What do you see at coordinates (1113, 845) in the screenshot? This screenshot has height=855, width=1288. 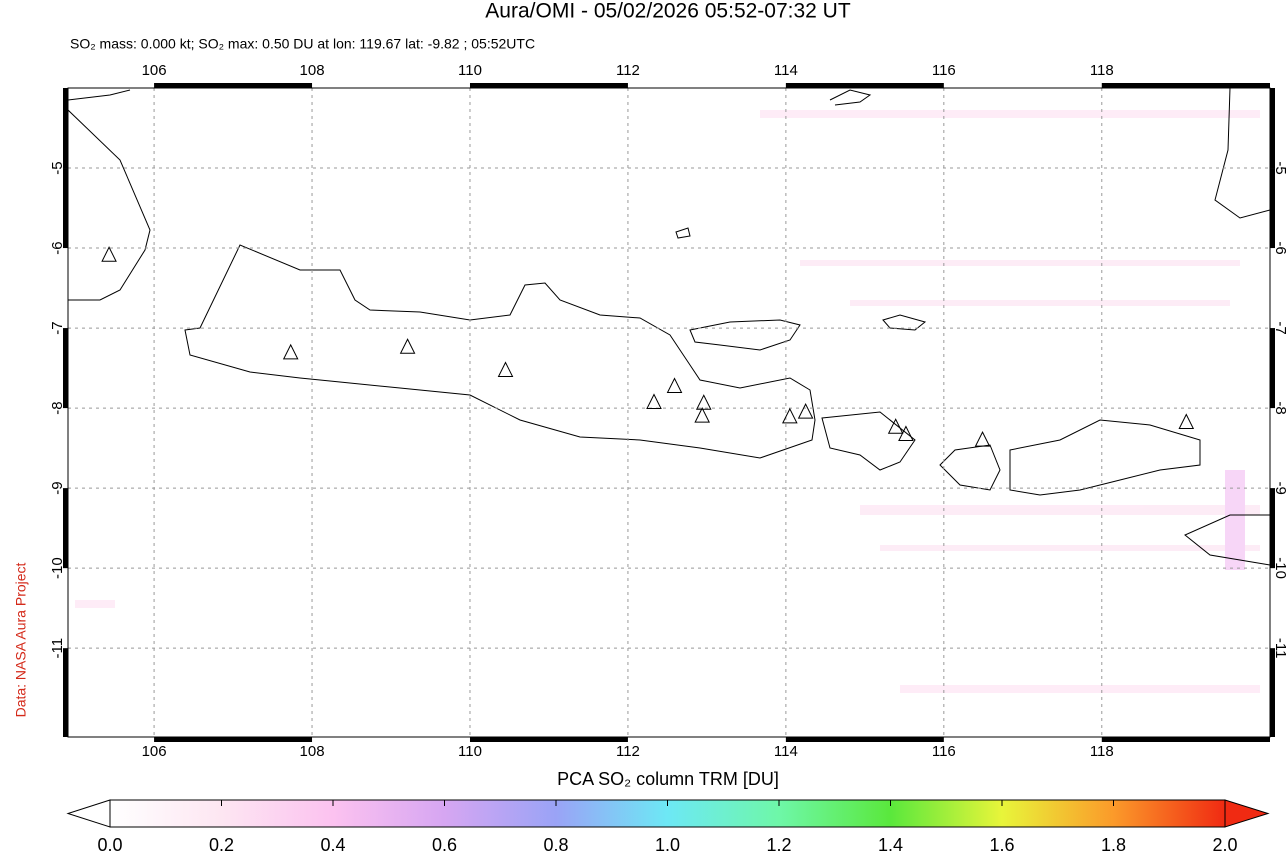 I see `colorbar-tick-label: 1.8` at bounding box center [1113, 845].